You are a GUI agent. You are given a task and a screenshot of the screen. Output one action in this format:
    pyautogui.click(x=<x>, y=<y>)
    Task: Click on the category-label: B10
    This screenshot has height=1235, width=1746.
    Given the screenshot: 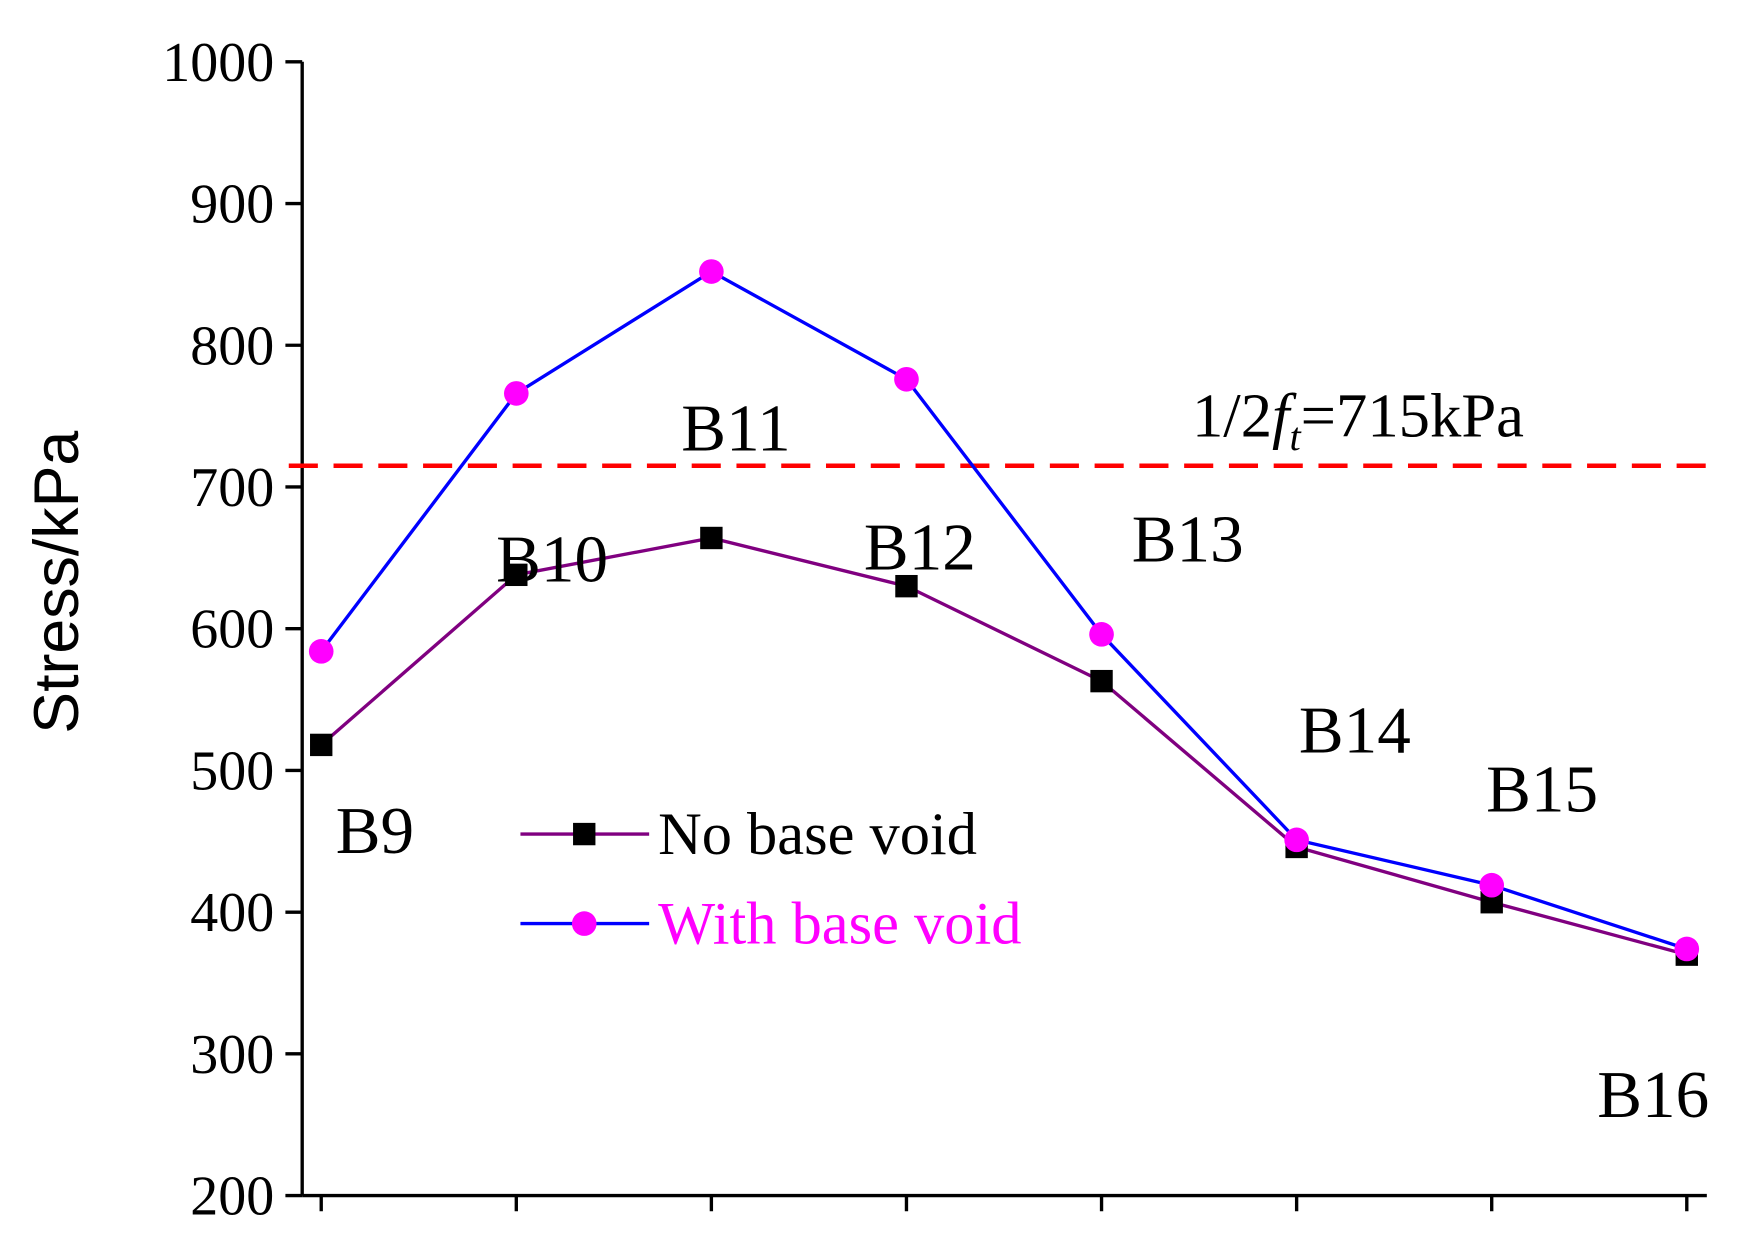 What is the action you would take?
    pyautogui.click(x=552, y=558)
    